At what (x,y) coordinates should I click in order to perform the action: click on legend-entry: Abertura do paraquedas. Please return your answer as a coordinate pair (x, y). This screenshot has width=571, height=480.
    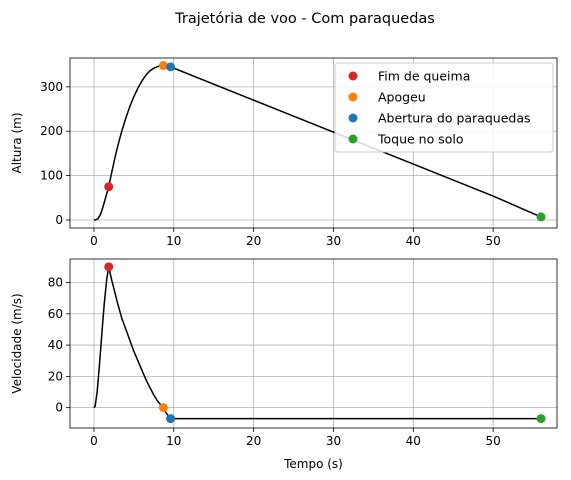
    Looking at the image, I should click on (454, 118).